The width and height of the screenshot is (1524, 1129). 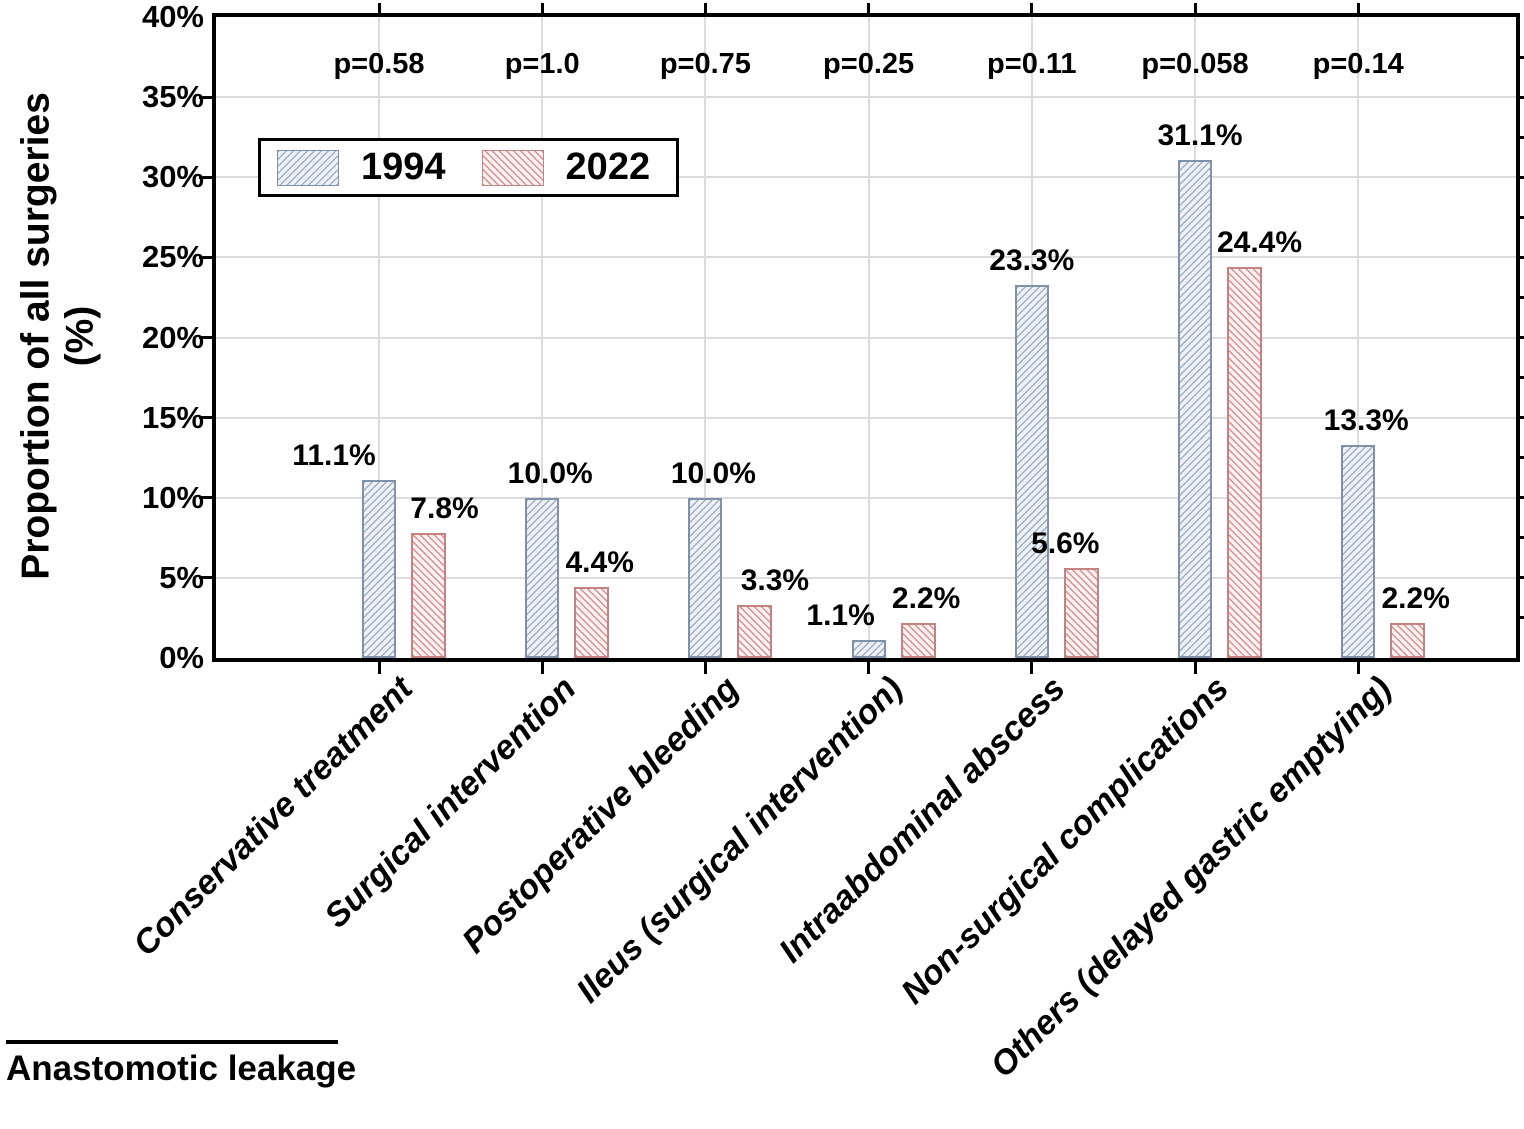 What do you see at coordinates (308, 167) in the screenshot?
I see `legend-swatch-1994` at bounding box center [308, 167].